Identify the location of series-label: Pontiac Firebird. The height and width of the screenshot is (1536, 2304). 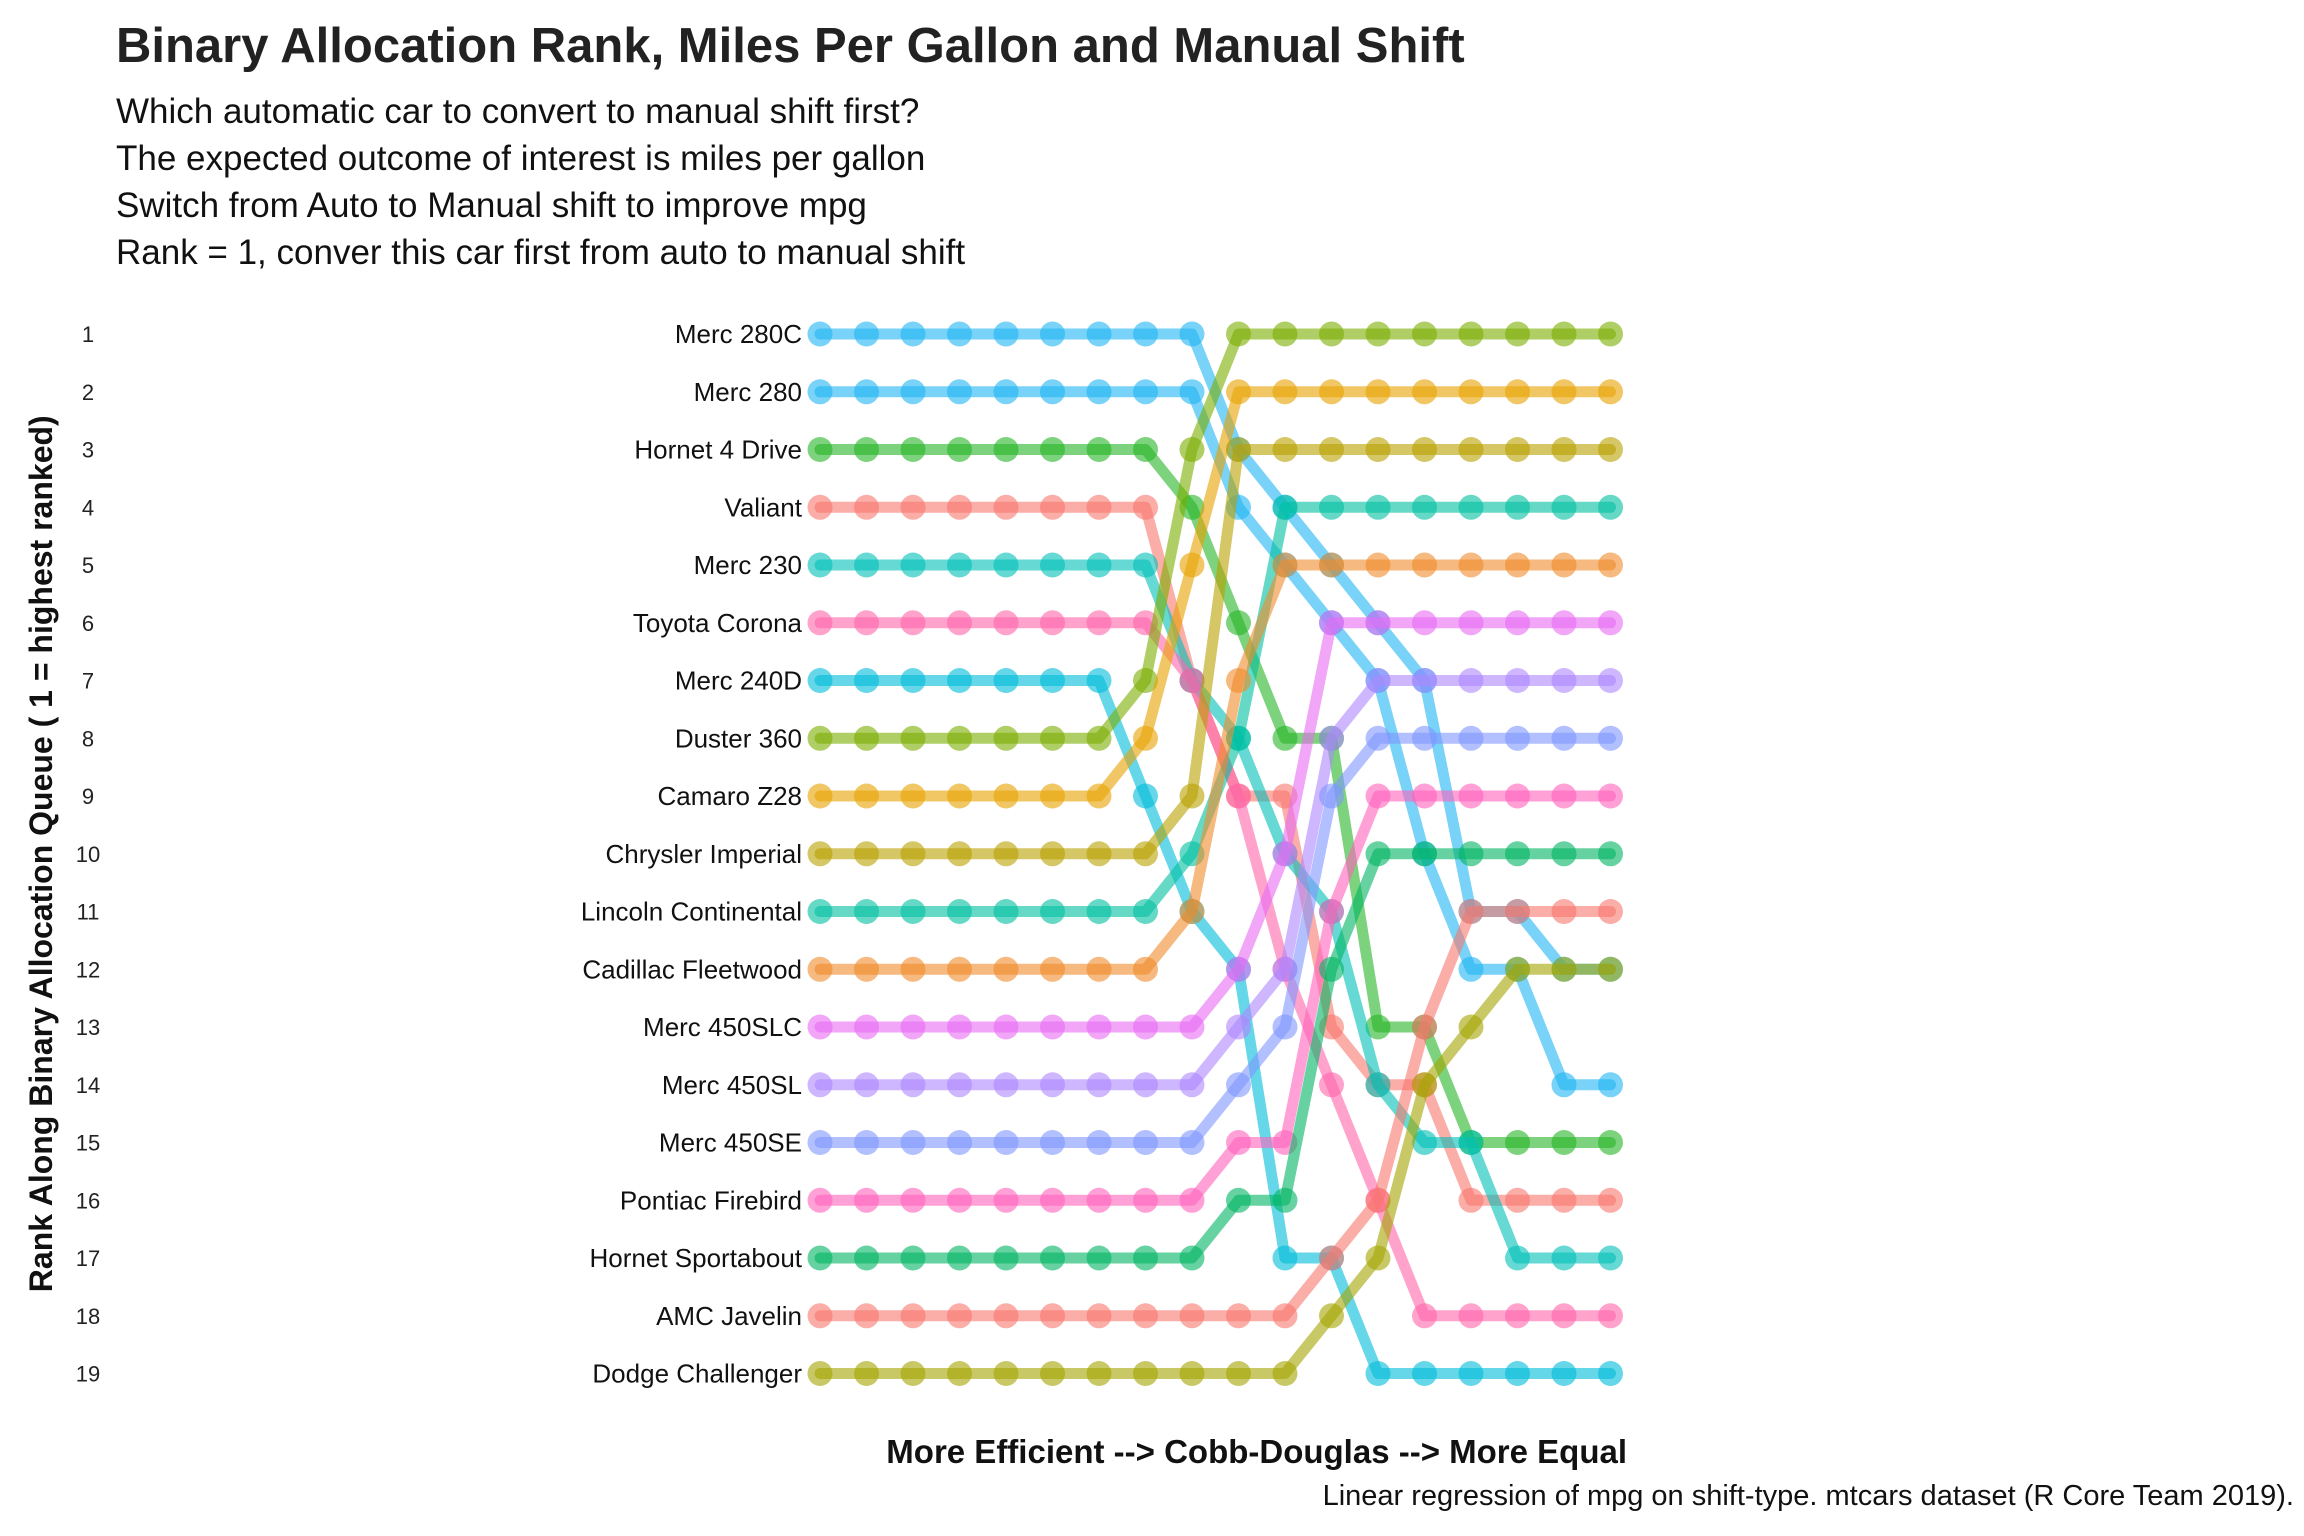
(711, 1200).